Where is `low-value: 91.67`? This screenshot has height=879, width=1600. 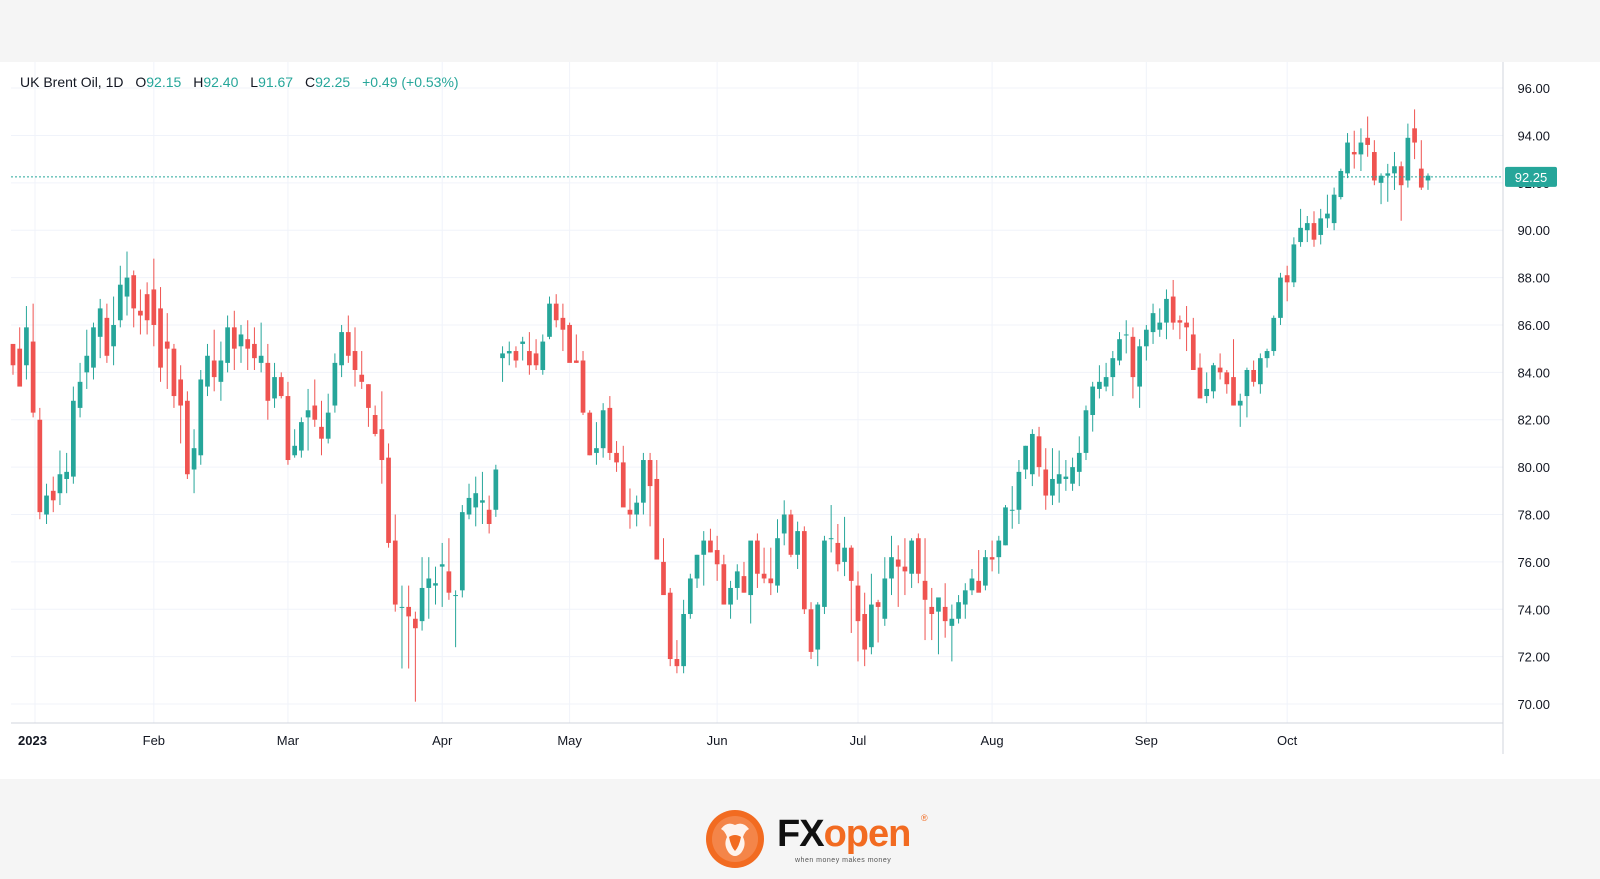 low-value: 91.67 is located at coordinates (276, 82).